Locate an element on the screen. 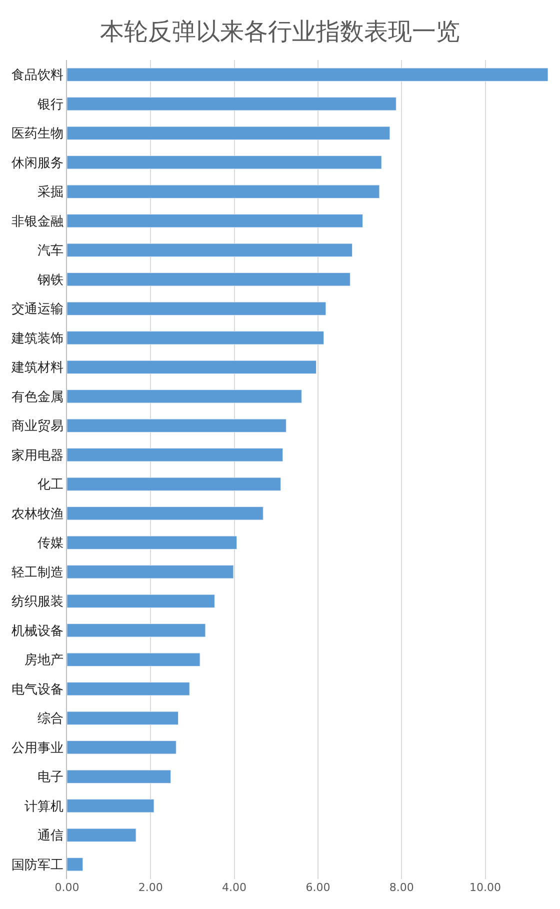 This screenshot has width=560, height=909. y-tick-label: 建筑材料 is located at coordinates (37, 368).